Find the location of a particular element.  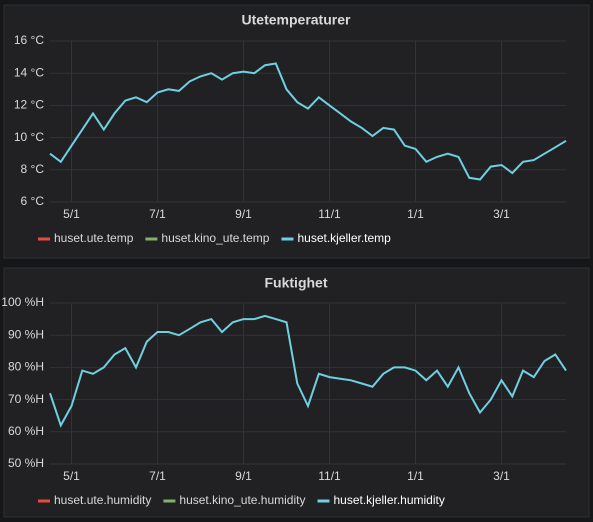

panel-title: Fuktighet is located at coordinates (296, 283).